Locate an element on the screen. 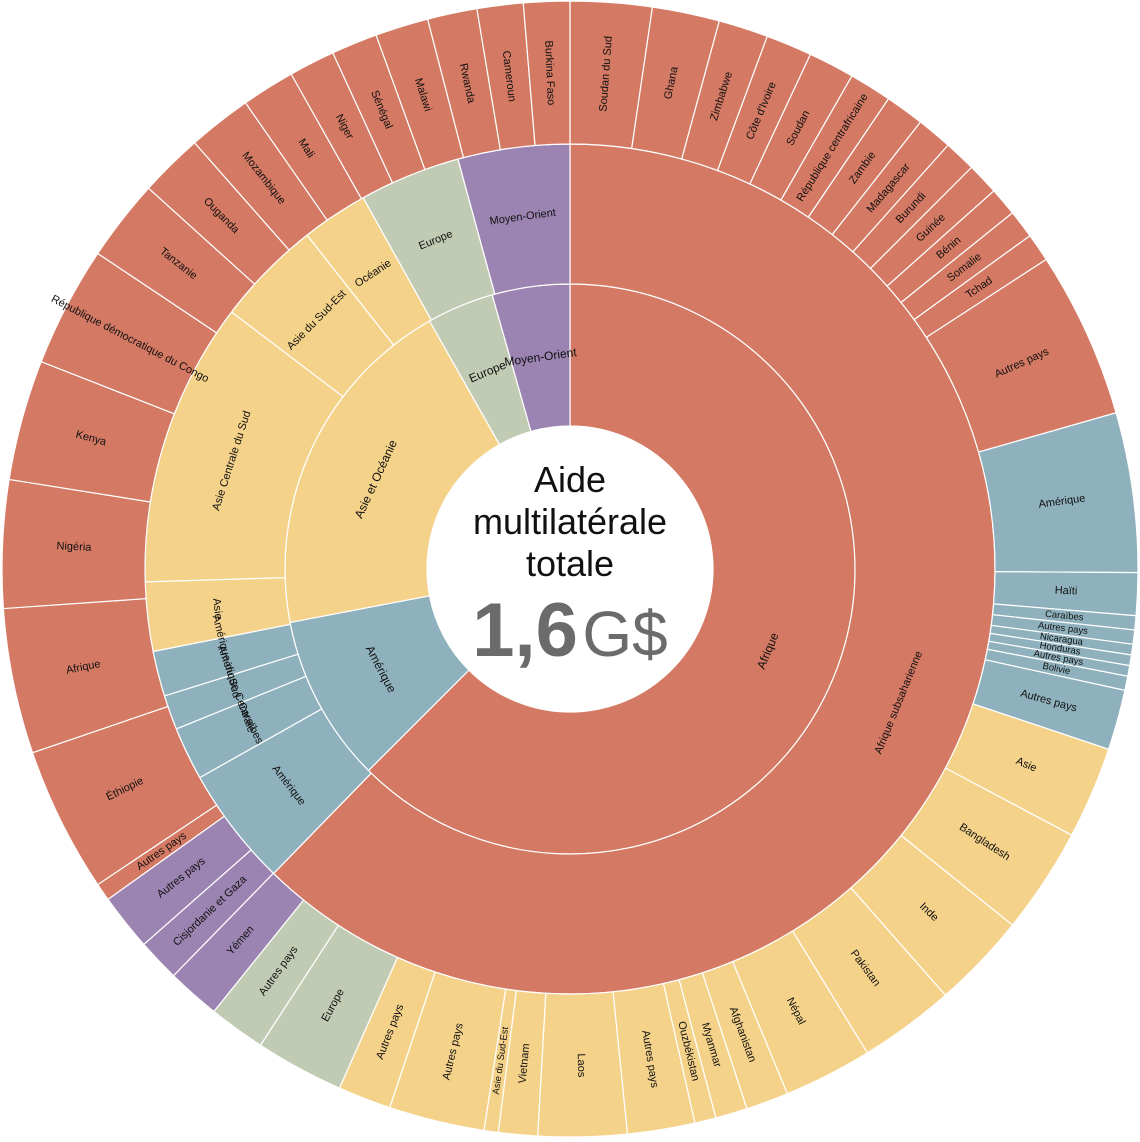 Image resolution: width=1140 pixels, height=1142 pixels. center-title-line-2: multilatérale is located at coordinates (570, 521).